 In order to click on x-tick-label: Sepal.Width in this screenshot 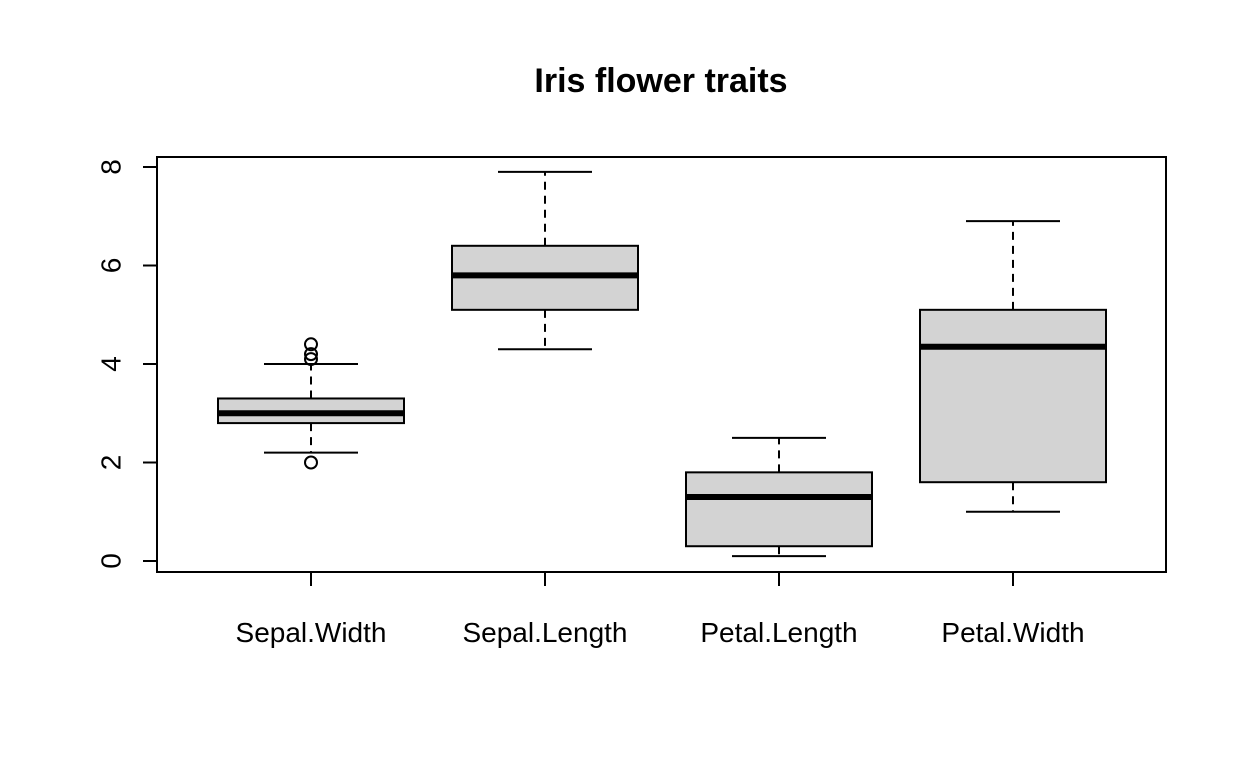, I will do `click(311, 632)`.